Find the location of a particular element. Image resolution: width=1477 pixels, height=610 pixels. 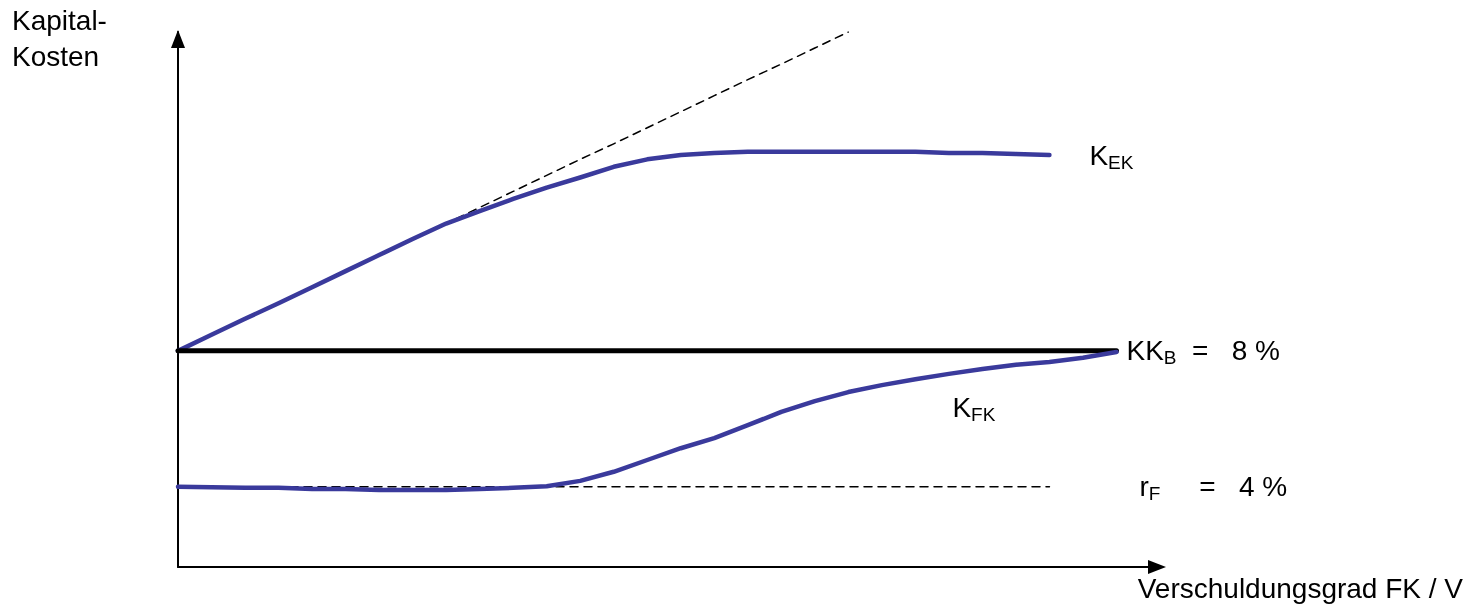

y-axis-title: Kapital- Kosten is located at coordinates (59, 38).